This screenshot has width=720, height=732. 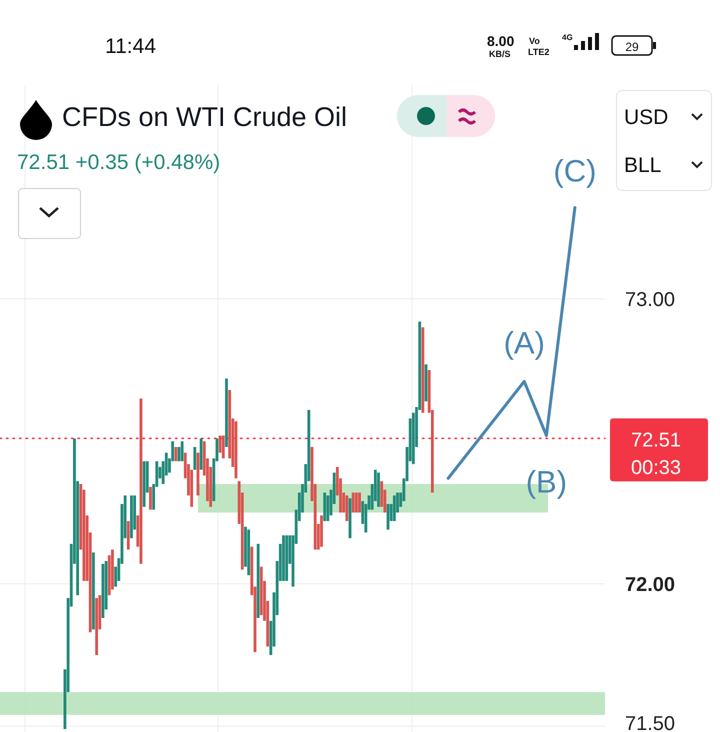 What do you see at coordinates (500, 54) in the screenshot?
I see `text: KB/S` at bounding box center [500, 54].